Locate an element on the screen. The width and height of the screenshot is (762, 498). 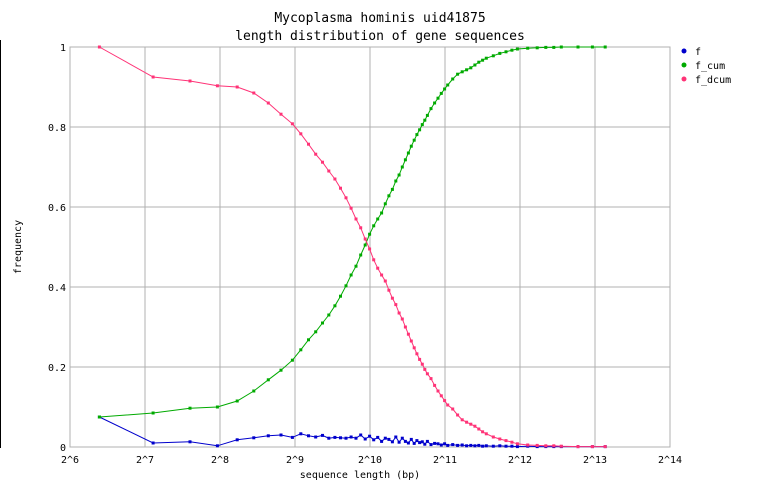
x-tick-label: 2^6 is located at coordinates (70, 460).